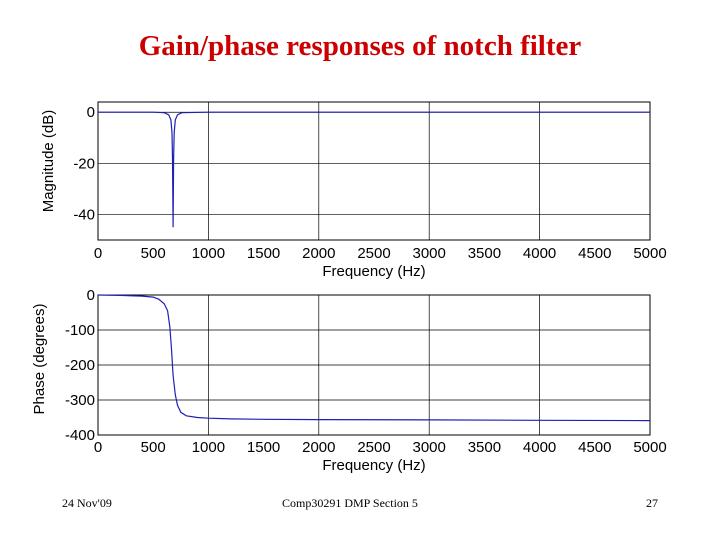 The width and height of the screenshot is (720, 540). I want to click on phase-y-tick-label: -200, so click(80, 365).